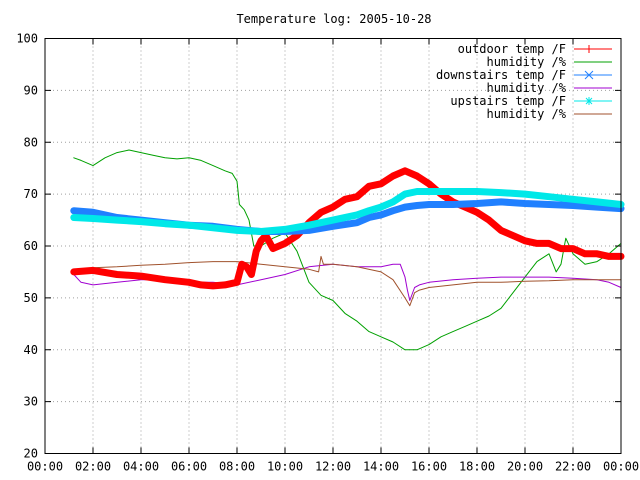  I want to click on y-tick-label: 30, so click(31, 402).